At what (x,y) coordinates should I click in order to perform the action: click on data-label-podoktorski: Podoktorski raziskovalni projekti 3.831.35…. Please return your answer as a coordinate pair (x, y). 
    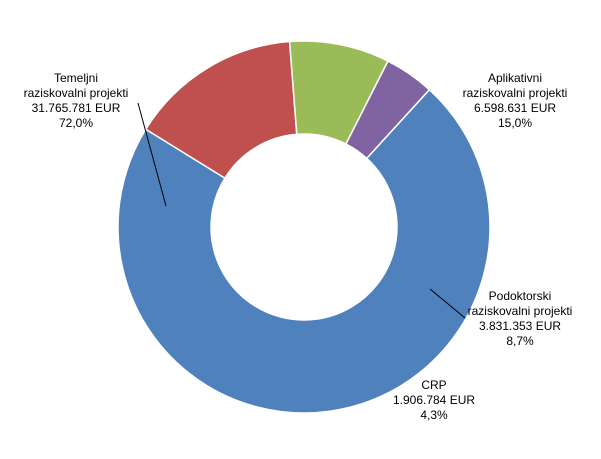
    Looking at the image, I should click on (520, 318).